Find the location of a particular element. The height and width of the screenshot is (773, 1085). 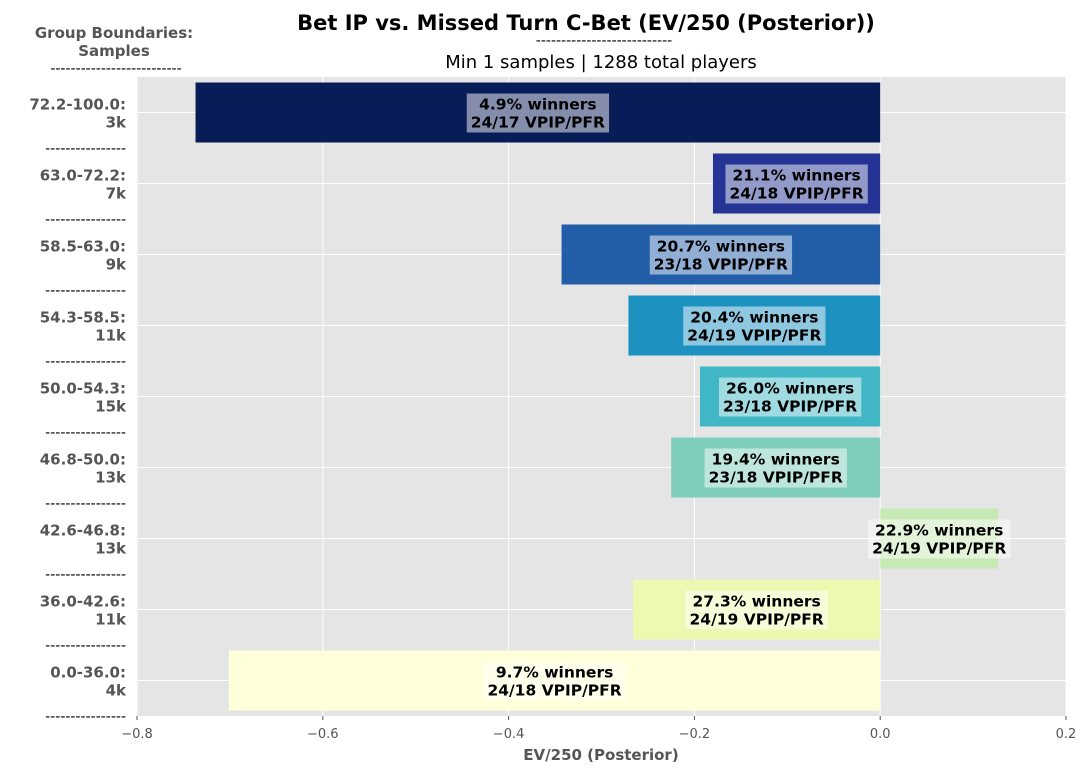

x-tick-label: −0.6 is located at coordinates (323, 734).